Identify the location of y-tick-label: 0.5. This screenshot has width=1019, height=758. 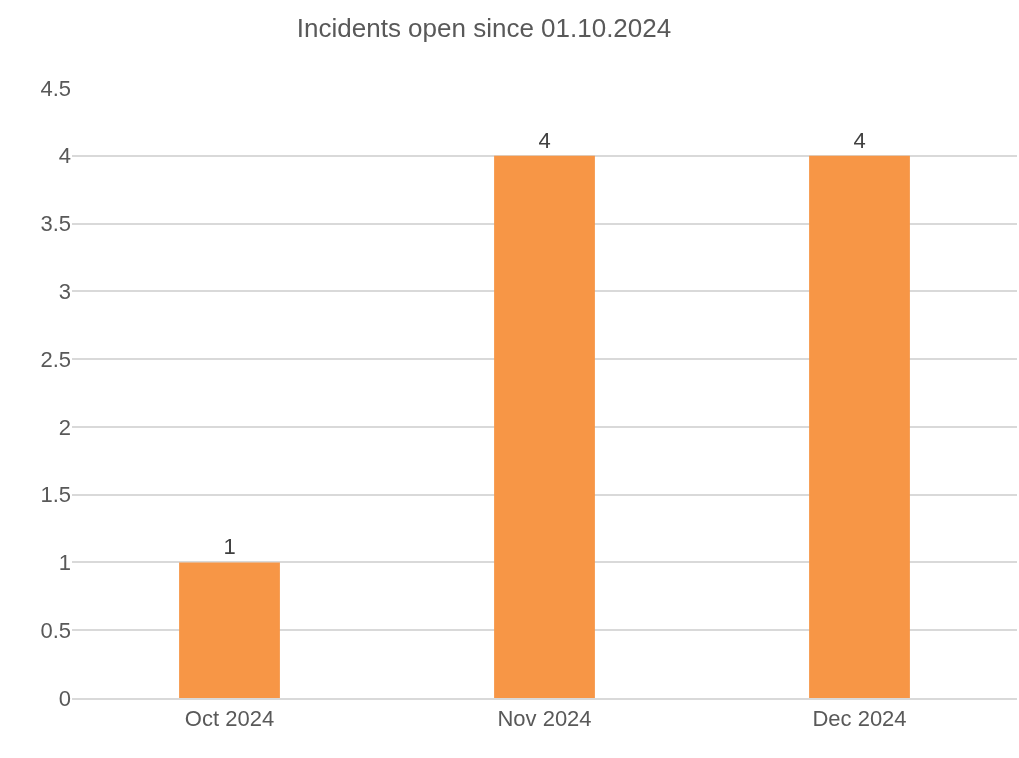
(55, 630).